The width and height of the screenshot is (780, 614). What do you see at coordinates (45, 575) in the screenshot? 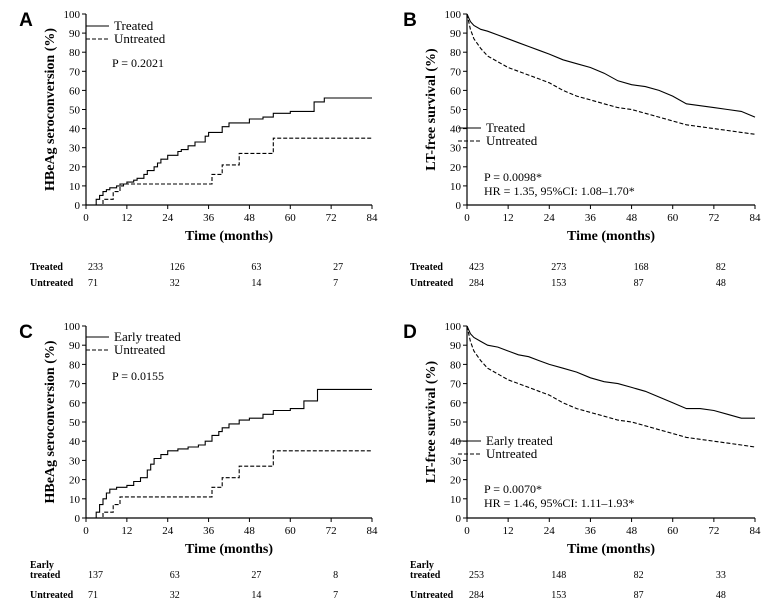
I see `risk-row-label: treated` at bounding box center [45, 575].